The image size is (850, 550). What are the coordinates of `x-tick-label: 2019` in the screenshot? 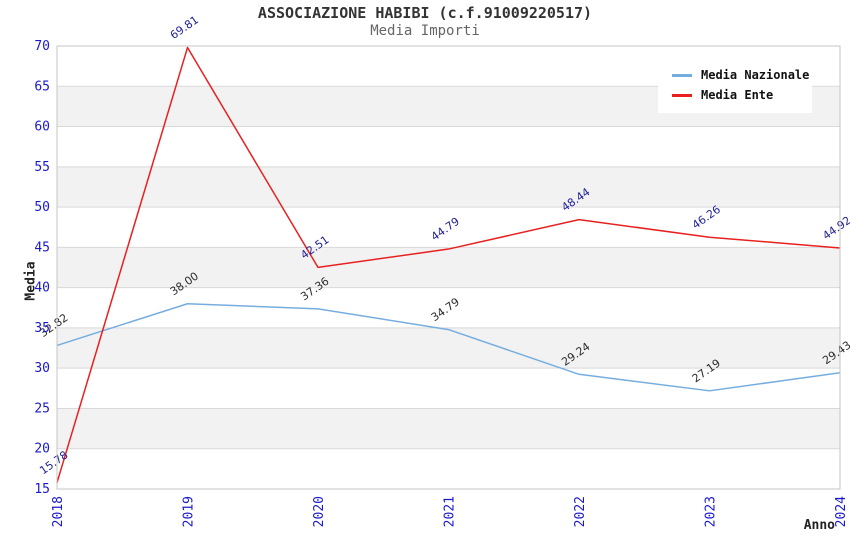 It's located at (189, 511).